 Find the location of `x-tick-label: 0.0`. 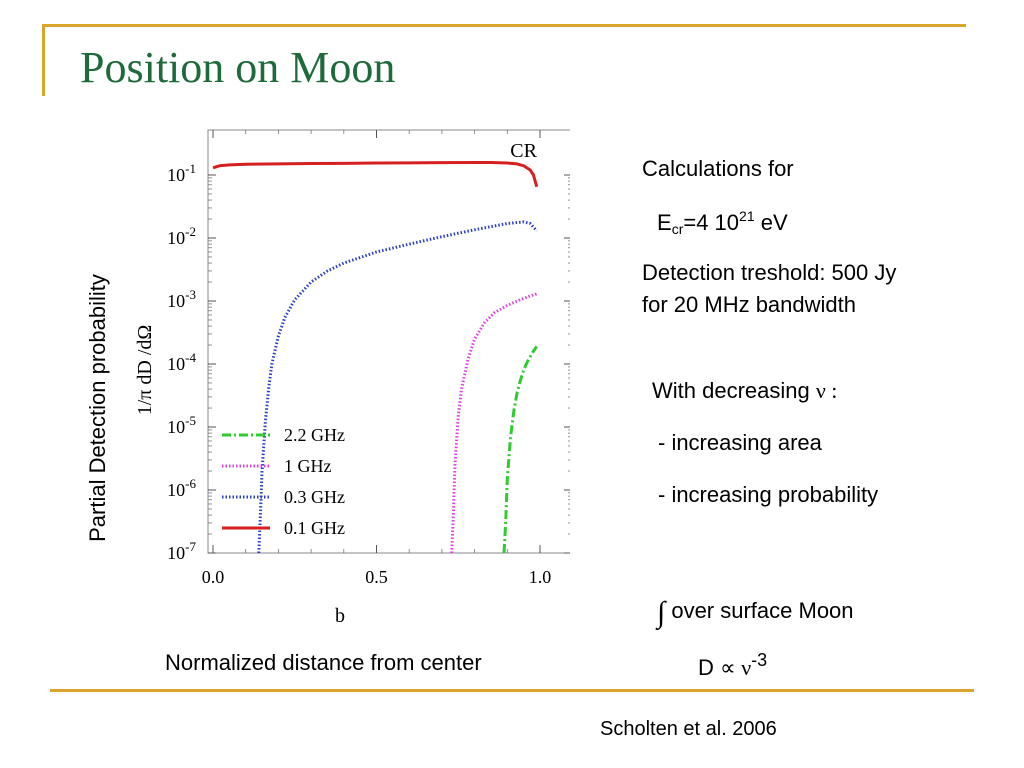

x-tick-label: 0.0 is located at coordinates (213, 577).